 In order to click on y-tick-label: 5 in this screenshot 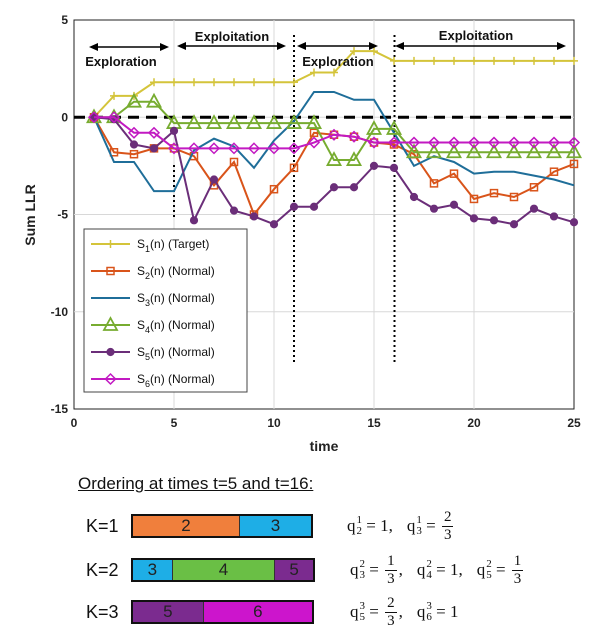, I will do `click(64, 20)`.